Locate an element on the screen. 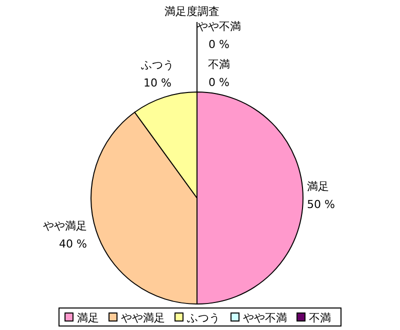 Image resolution: width=400 pixels, height=330 pixels. data-label: 50 % is located at coordinates (321, 204).